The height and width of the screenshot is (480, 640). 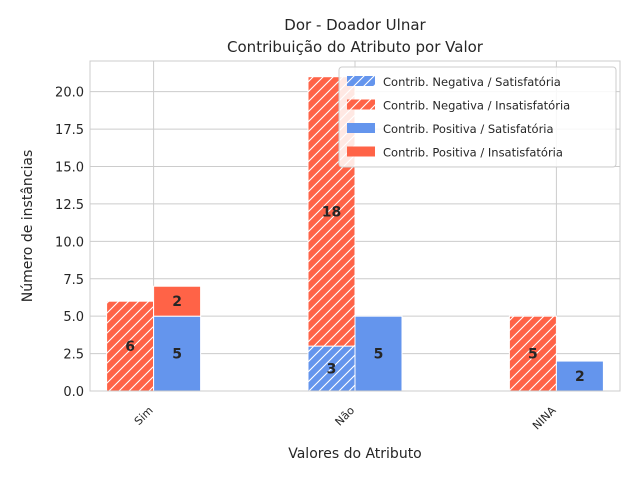 What do you see at coordinates (355, 47) in the screenshot?
I see `chart-subtitle: Contribuição do Atributo por Valor` at bounding box center [355, 47].